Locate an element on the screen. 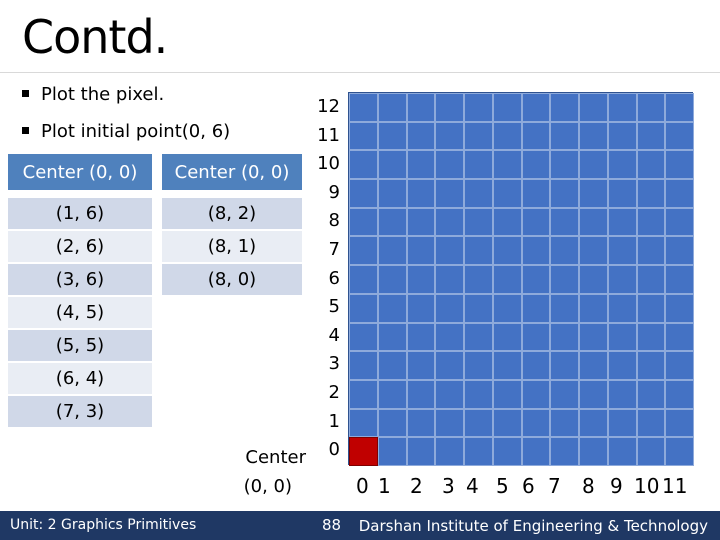 This screenshot has height=540, width=720. y-axis-label: 3 is located at coordinates (334, 364).